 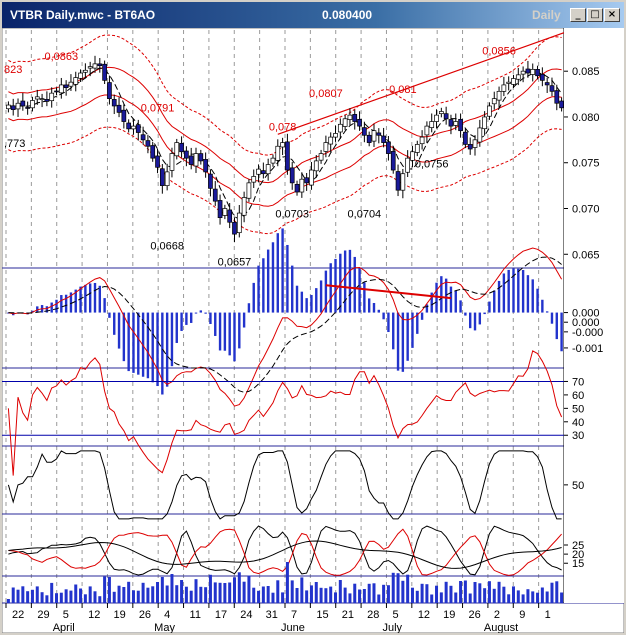 I want to click on axis-tick-label: 0.080, so click(x=586, y=118).